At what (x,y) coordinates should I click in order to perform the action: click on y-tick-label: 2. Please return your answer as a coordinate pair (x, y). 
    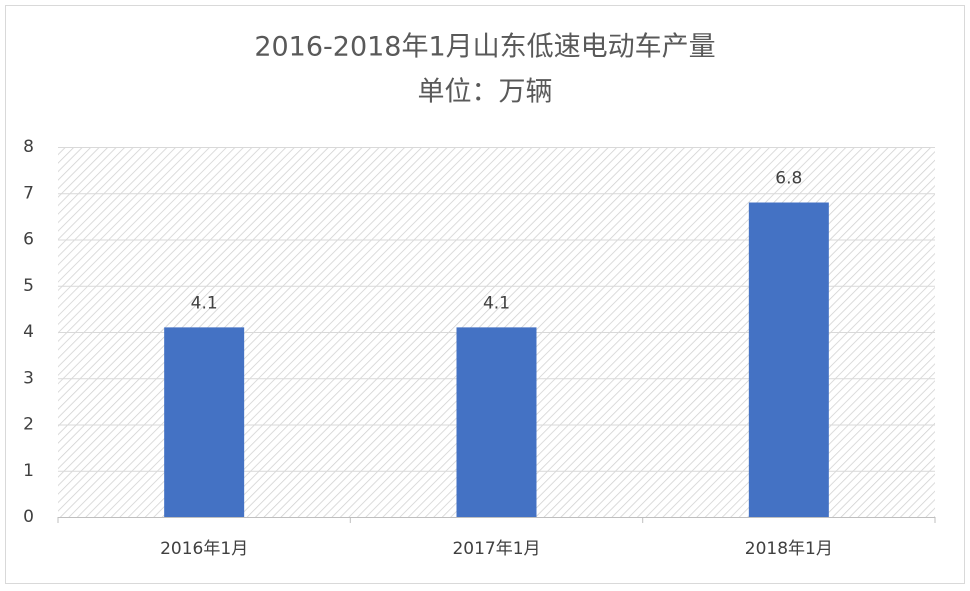
    Looking at the image, I should click on (28, 425).